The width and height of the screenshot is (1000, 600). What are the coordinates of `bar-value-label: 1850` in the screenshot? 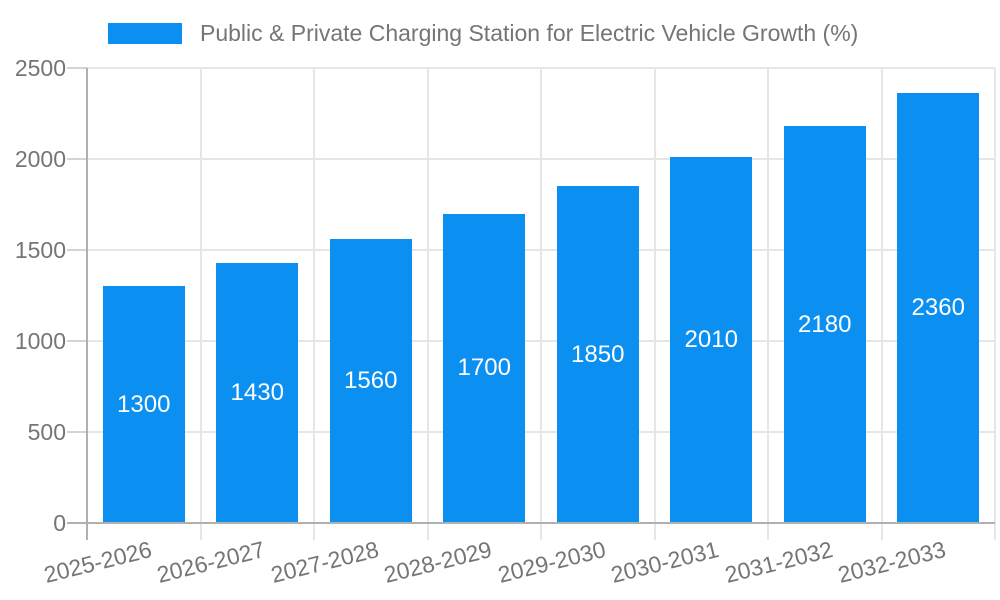 It's located at (598, 354).